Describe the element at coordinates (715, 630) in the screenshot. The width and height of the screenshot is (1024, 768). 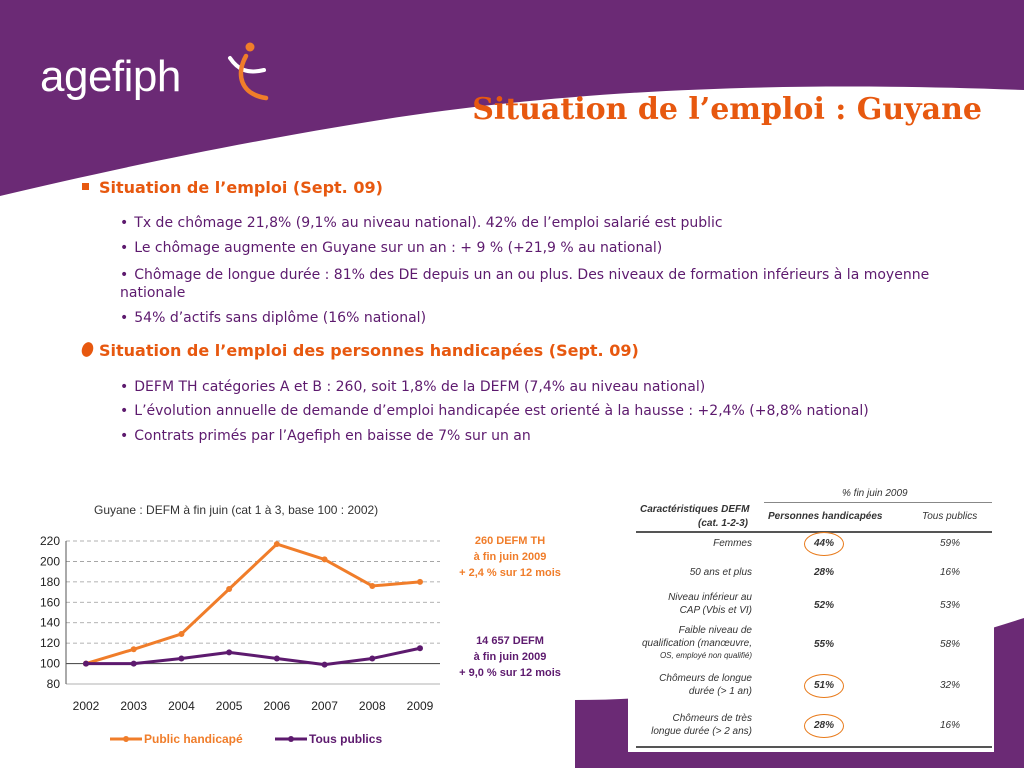
I see `table-row-label: Faible niveau de` at that location.